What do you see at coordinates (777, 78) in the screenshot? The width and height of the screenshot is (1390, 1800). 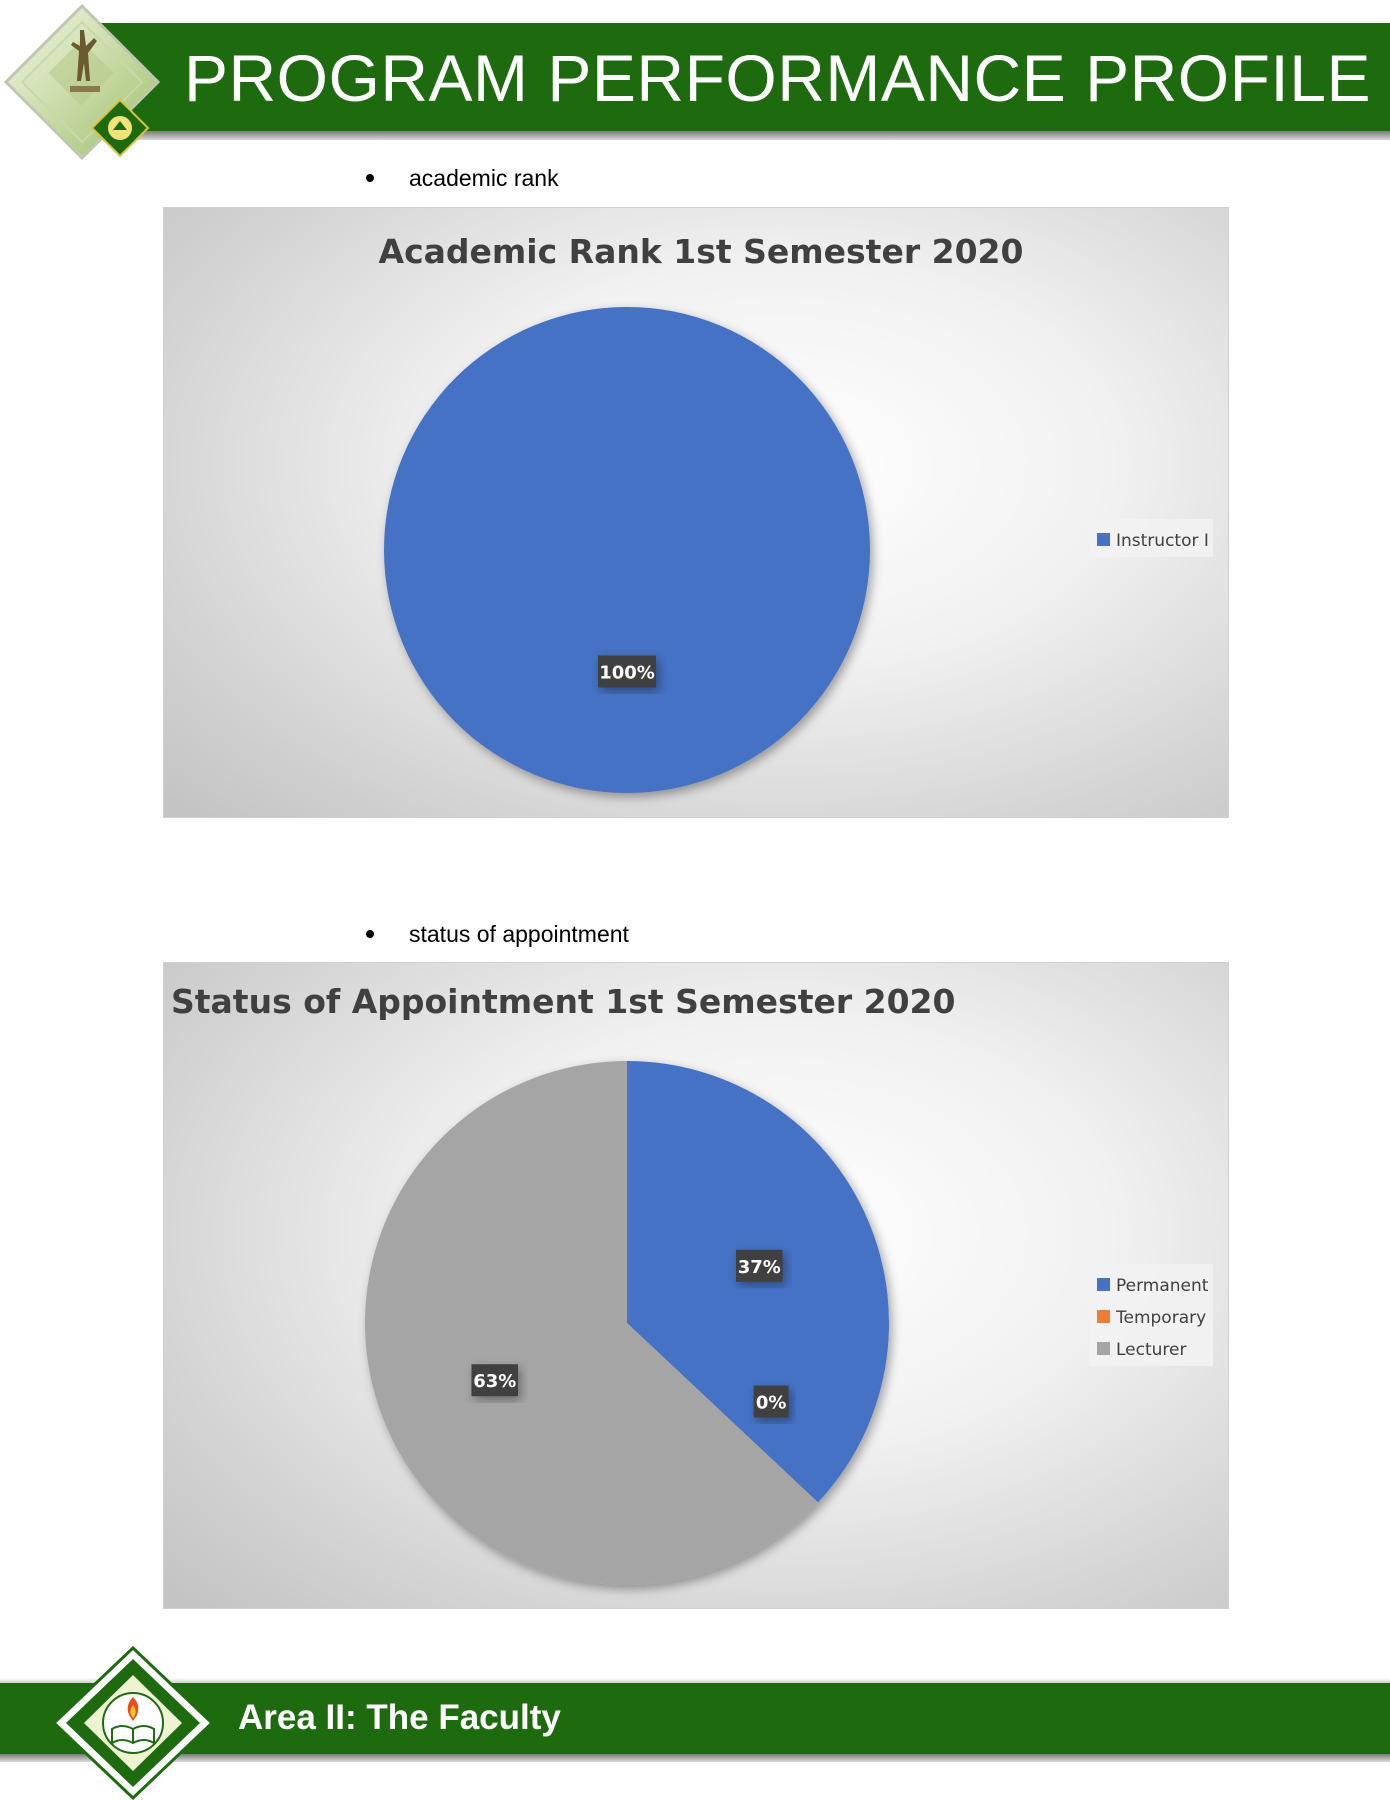 I see `page-title: PROGRAM PERFORMANCE PROFILE` at bounding box center [777, 78].